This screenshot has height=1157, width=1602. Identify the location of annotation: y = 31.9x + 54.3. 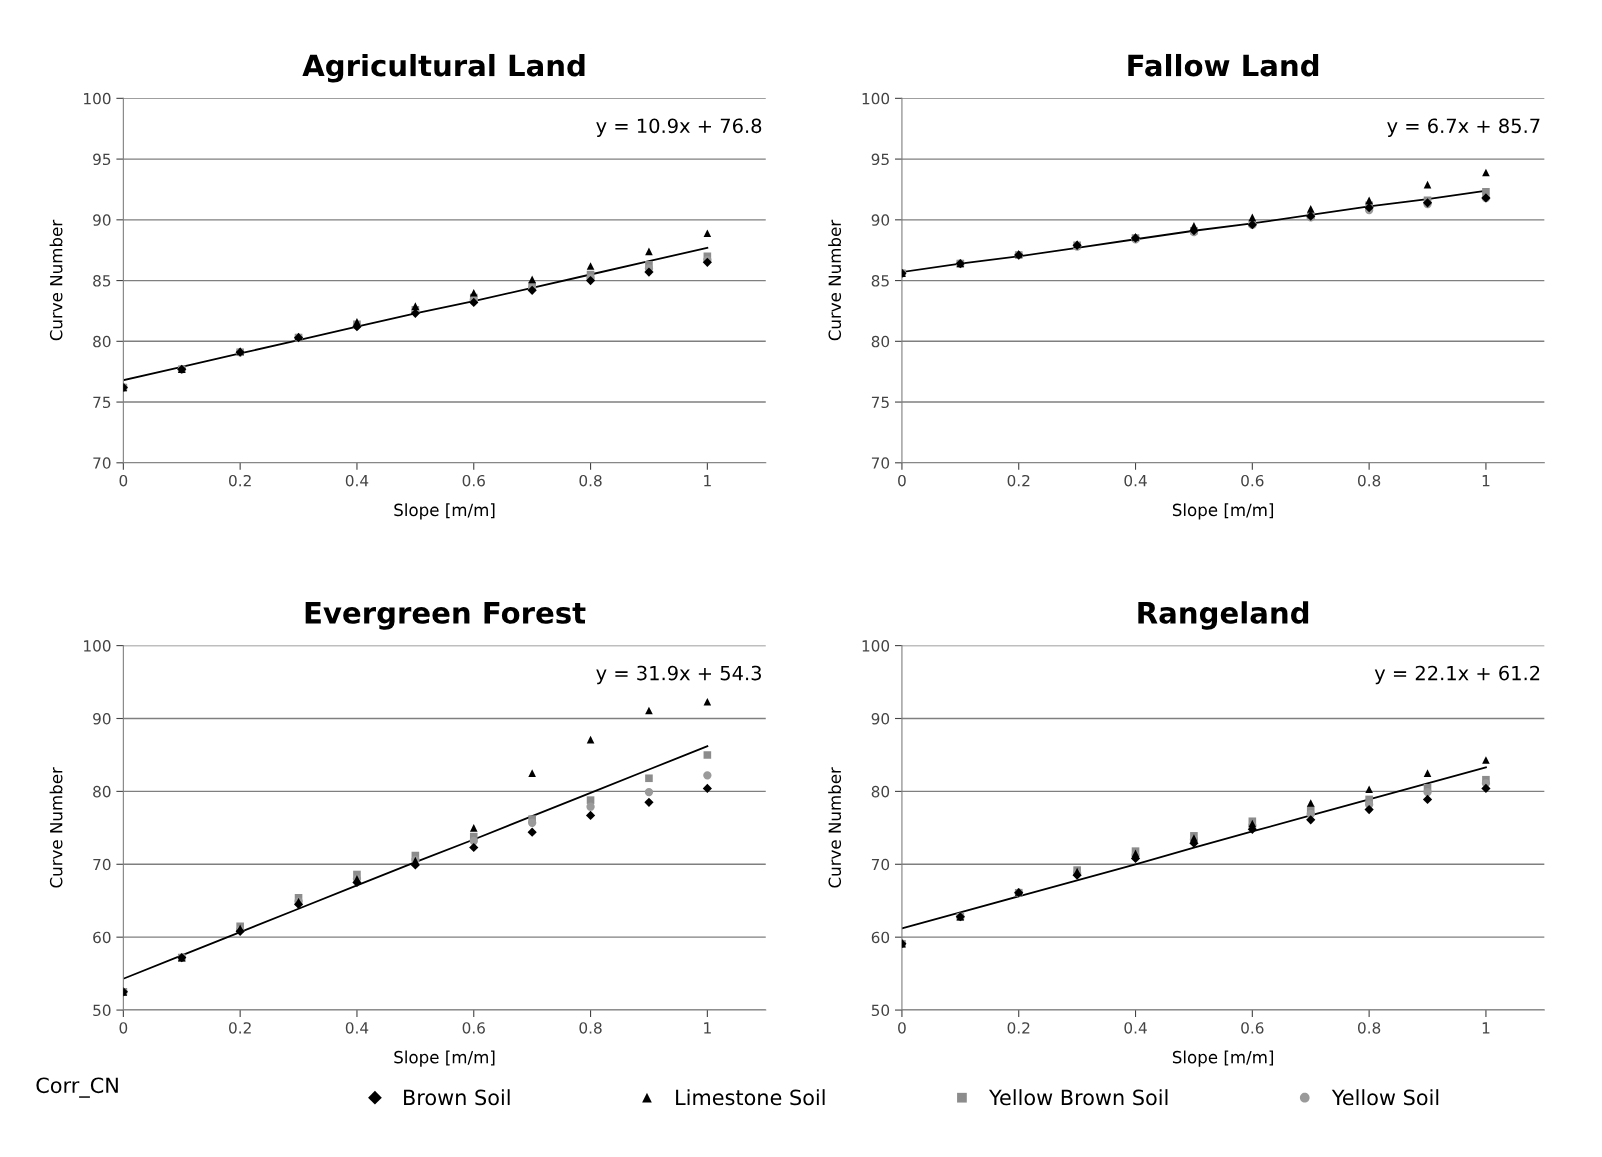
(678, 675).